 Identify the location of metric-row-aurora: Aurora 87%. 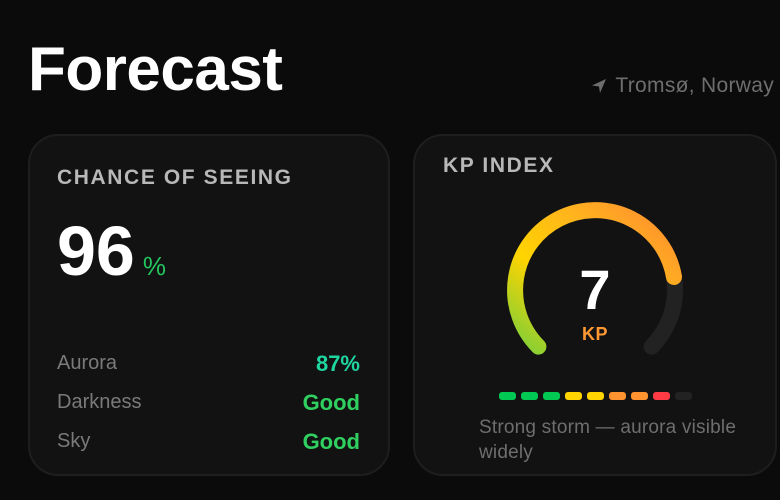
(208, 363).